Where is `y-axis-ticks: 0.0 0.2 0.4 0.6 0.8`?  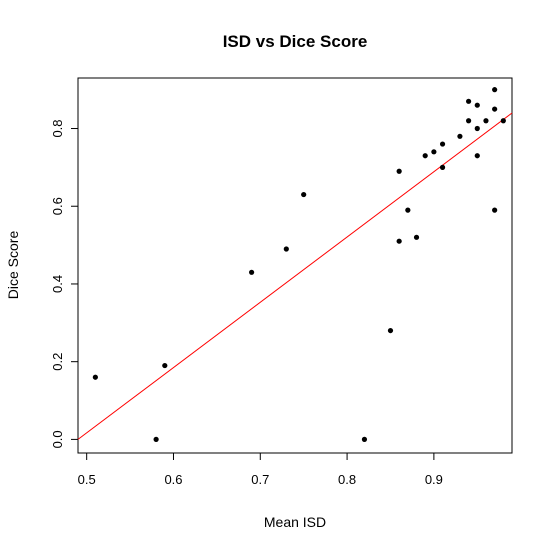
y-axis-ticks: 0.0 0.2 0.4 0.6 0.8 is located at coordinates (64, 283).